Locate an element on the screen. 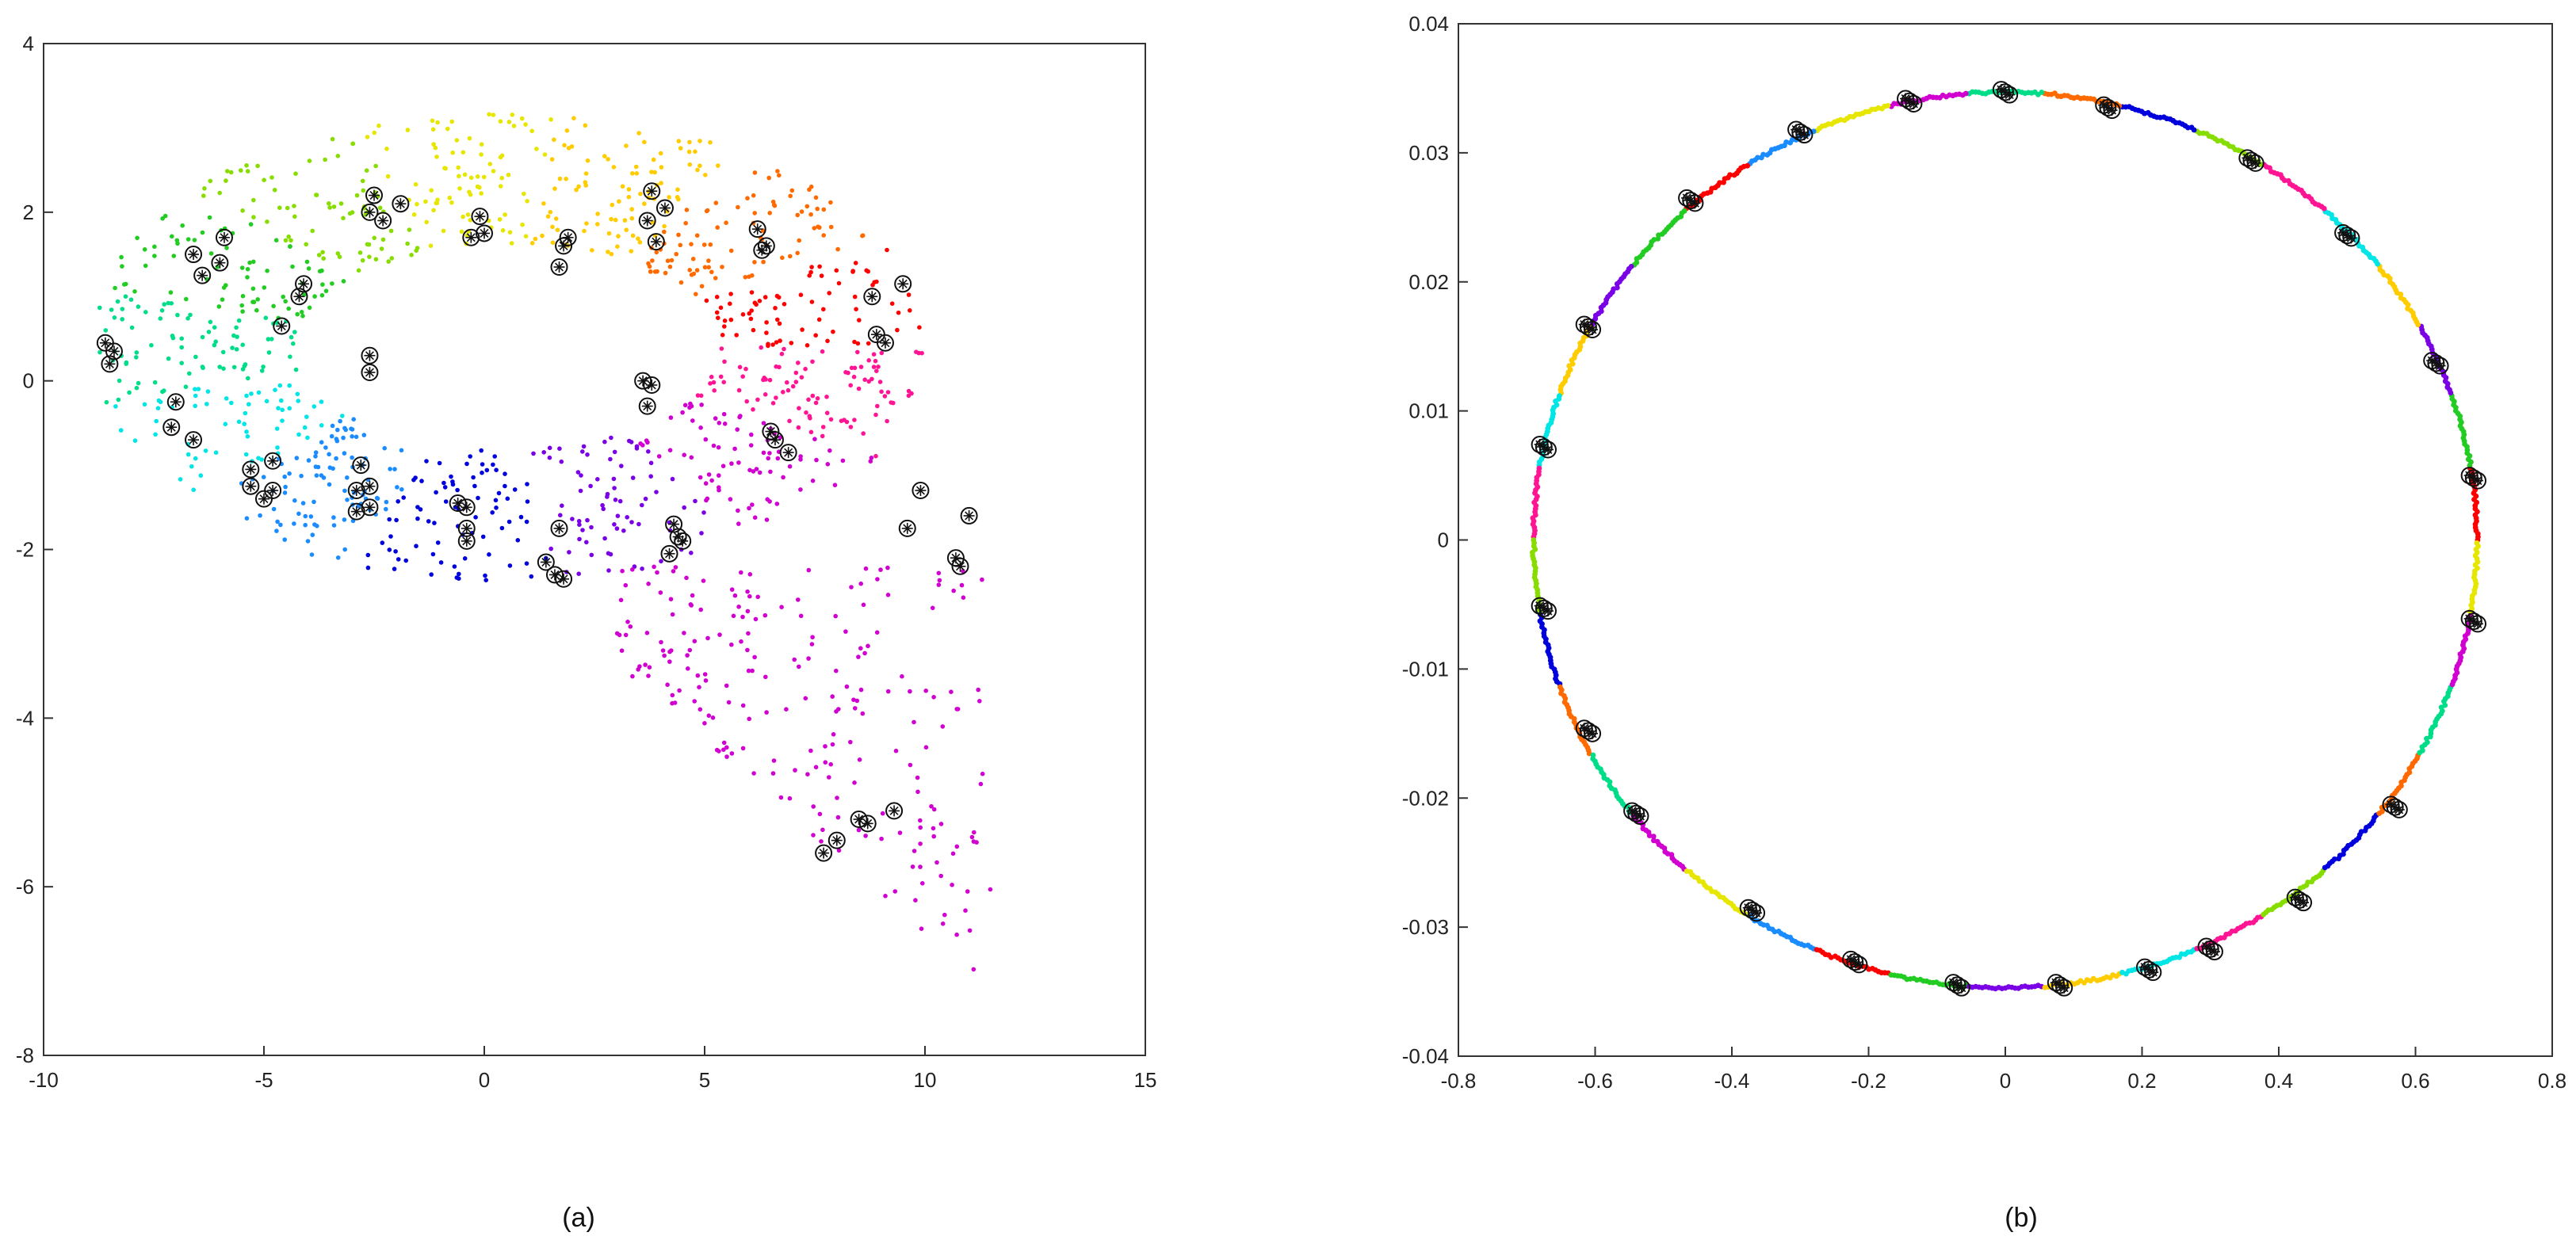 The height and width of the screenshot is (1240, 2576). x-tick-label: -0.2 is located at coordinates (1868, 1081).